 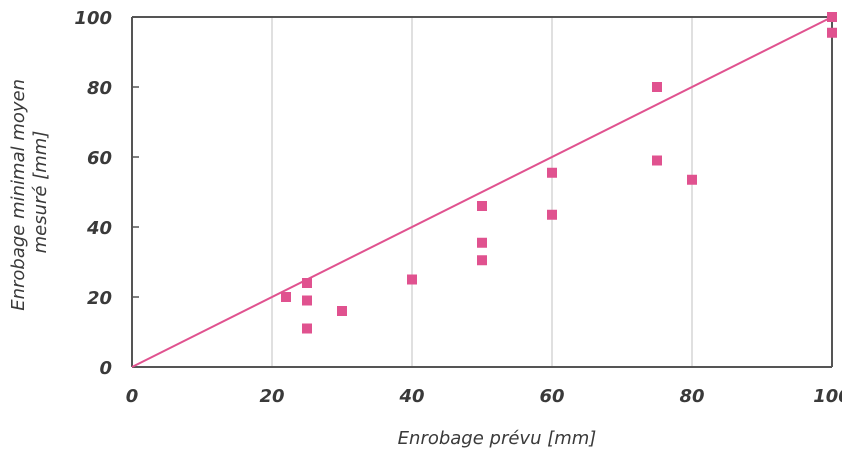 I want to click on y-axis-title-line-2: mesuré [mm], so click(x=40, y=192).